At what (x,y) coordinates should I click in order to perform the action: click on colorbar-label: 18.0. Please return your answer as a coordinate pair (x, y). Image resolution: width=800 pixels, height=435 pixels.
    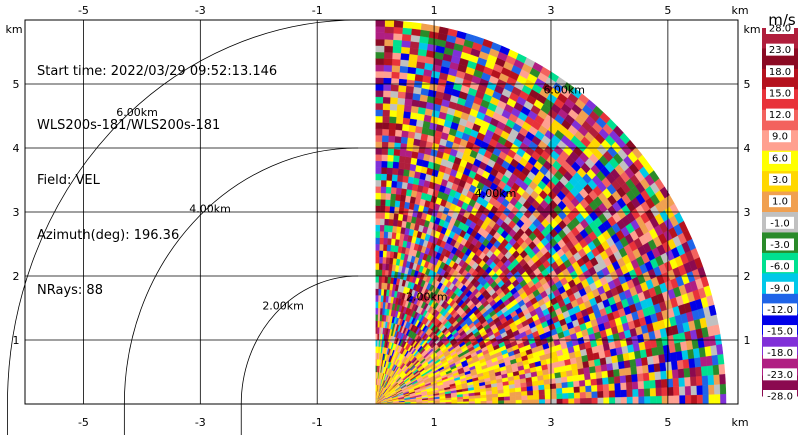
    Looking at the image, I should click on (780, 72).